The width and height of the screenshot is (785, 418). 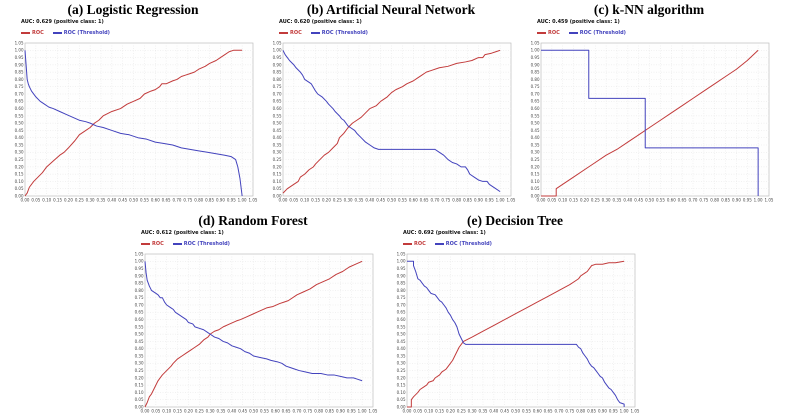 What do you see at coordinates (253, 220) in the screenshot?
I see `chart-title-random-forest: (d) Random Forest` at bounding box center [253, 220].